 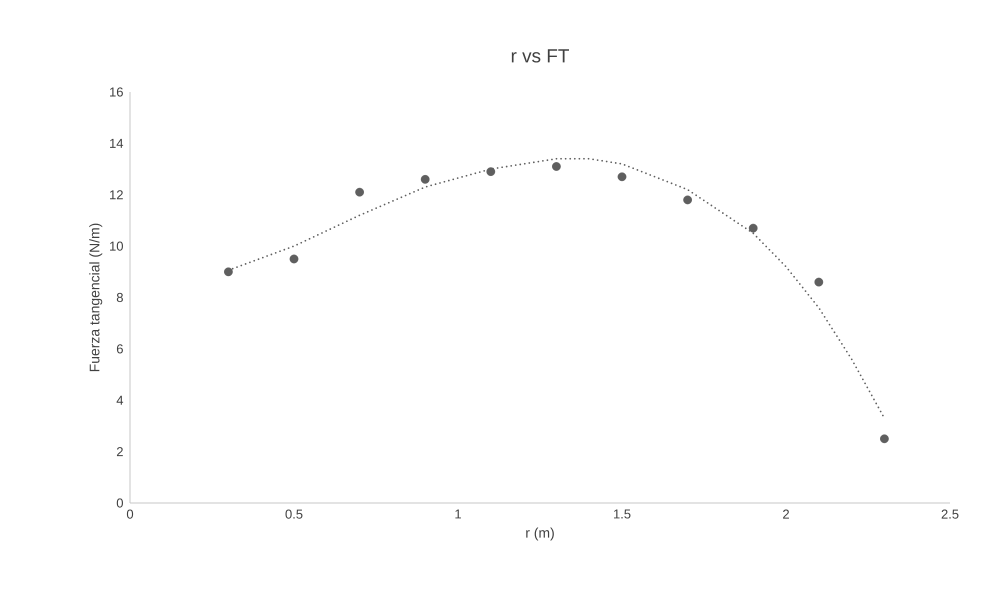 I want to click on chart-title: r vs FT, so click(x=540, y=55).